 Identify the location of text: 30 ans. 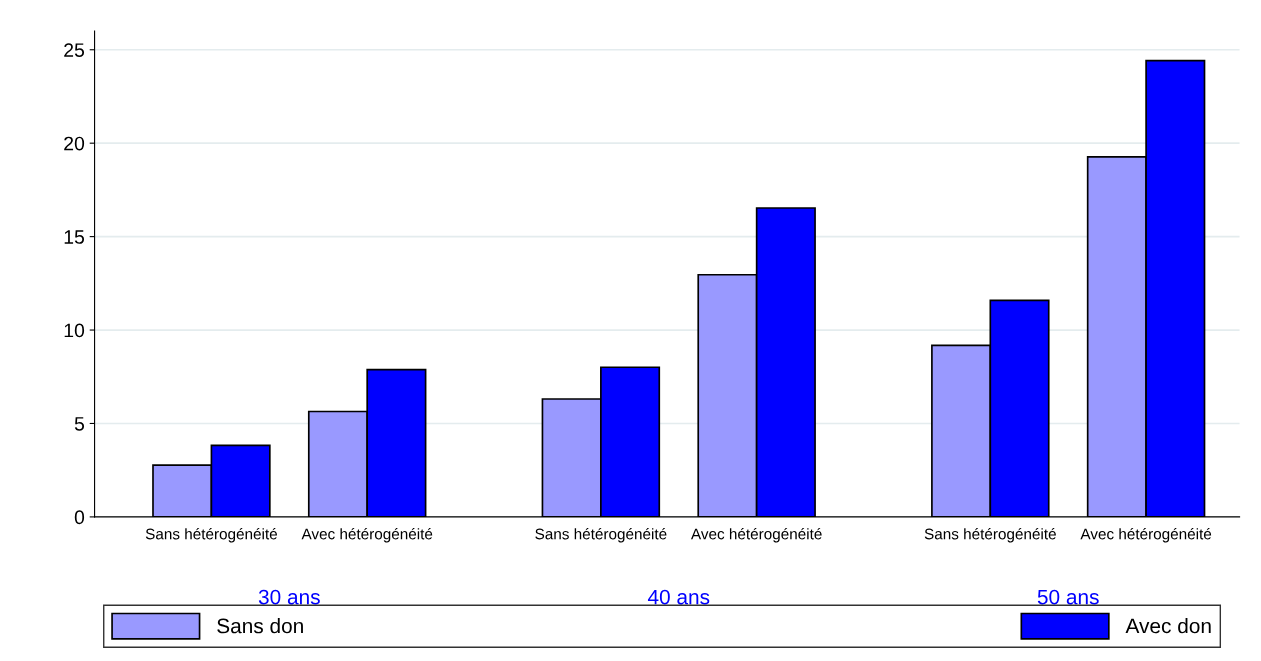
(289, 597).